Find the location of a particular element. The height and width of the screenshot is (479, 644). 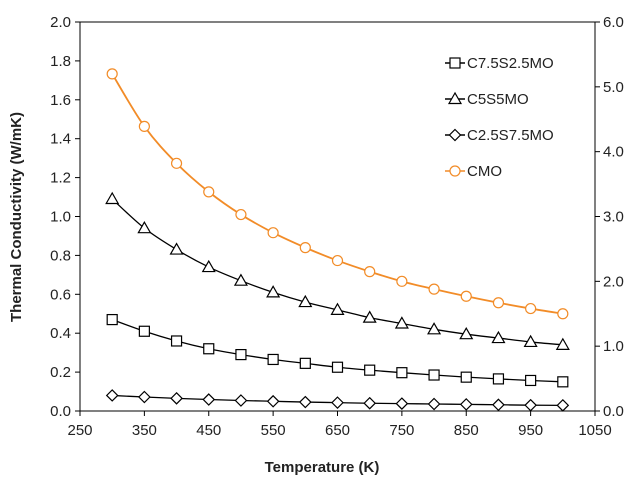

y-tick-label: 1.2 is located at coordinates (60, 178).